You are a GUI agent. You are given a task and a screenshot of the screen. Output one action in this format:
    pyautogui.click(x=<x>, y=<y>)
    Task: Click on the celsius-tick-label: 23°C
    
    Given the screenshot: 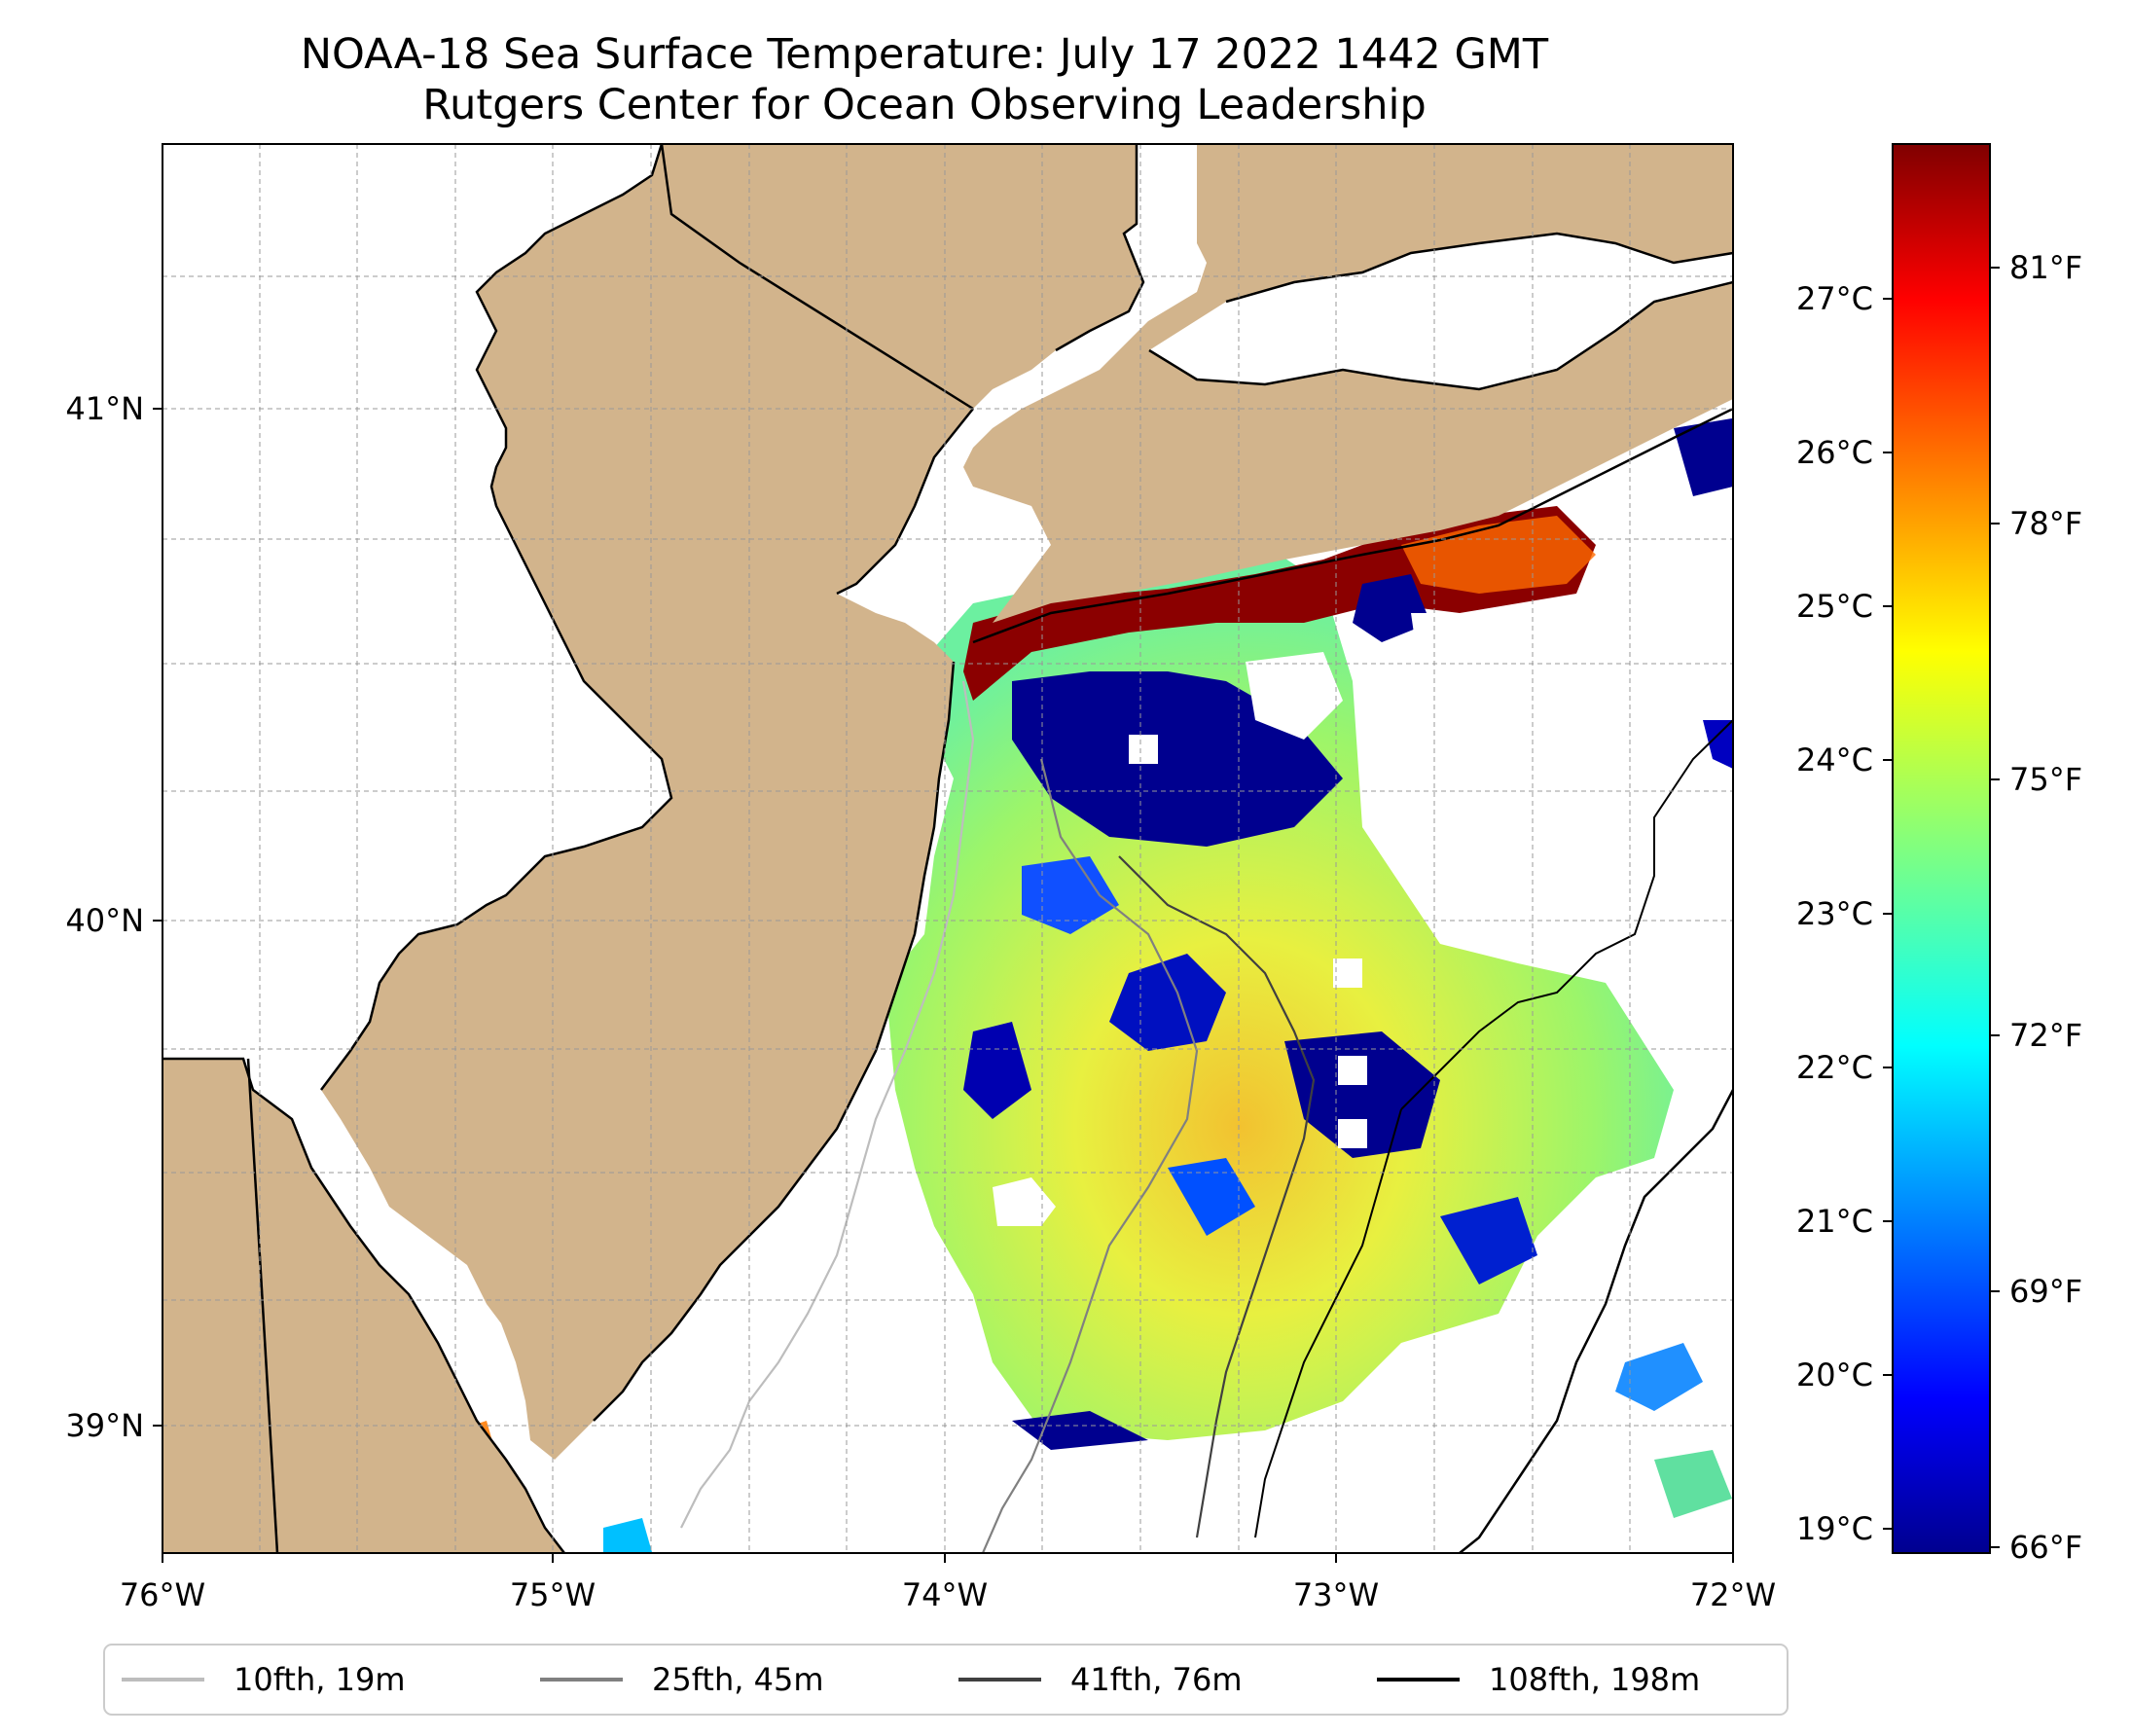 What is the action you would take?
    pyautogui.click(x=1835, y=914)
    